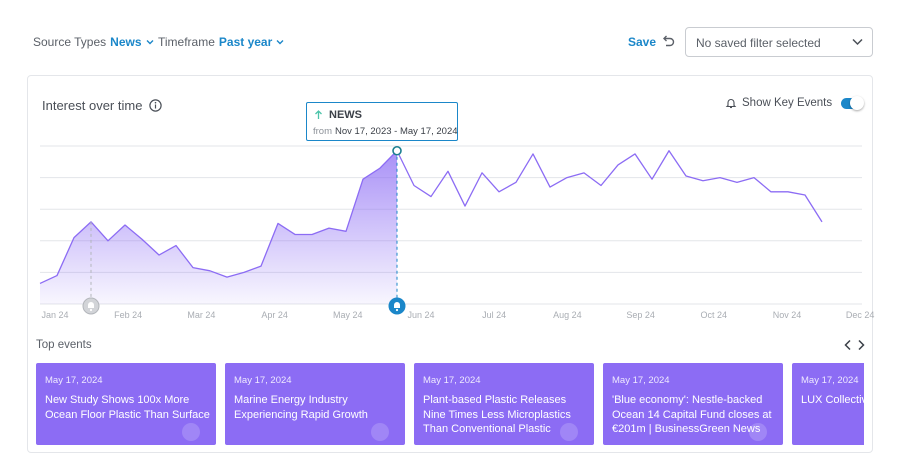 This screenshot has width=900, height=462. What do you see at coordinates (668, 41) in the screenshot?
I see `undo-icon` at bounding box center [668, 41].